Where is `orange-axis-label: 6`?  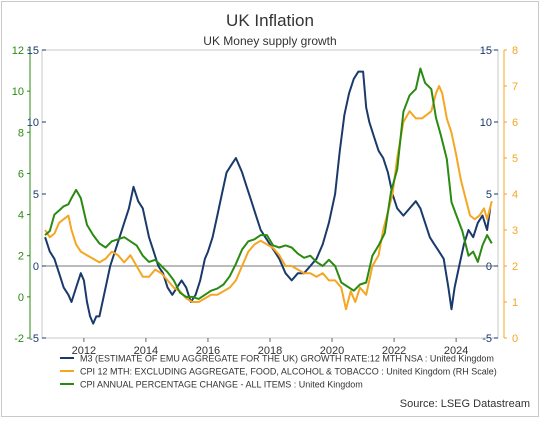 orange-axis-label: 6 is located at coordinates (515, 123).